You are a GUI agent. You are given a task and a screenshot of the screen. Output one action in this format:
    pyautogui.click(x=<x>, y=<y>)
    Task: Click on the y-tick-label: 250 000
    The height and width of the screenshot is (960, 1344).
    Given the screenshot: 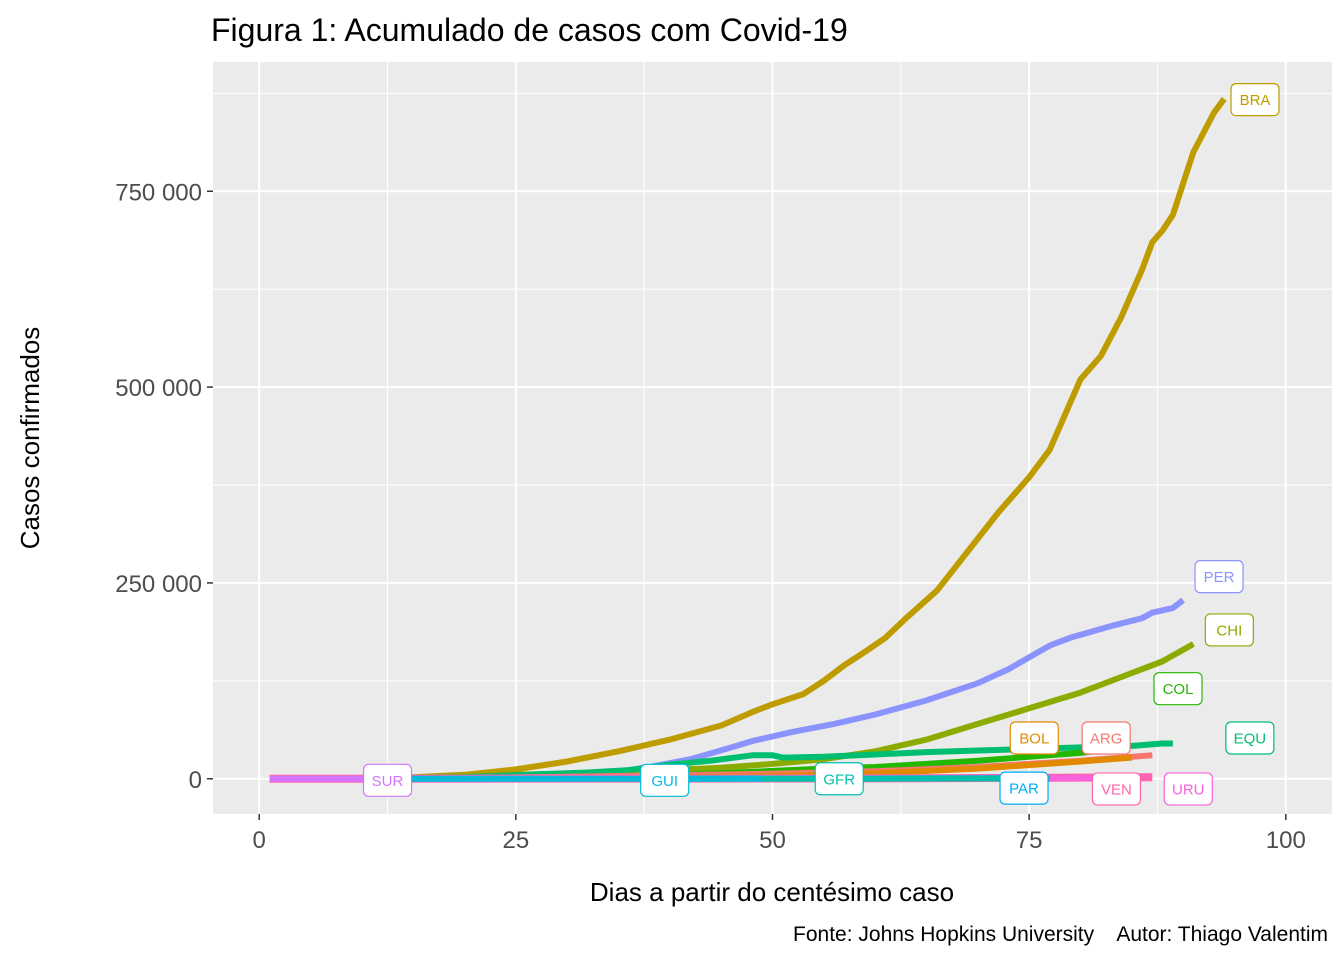 What is the action you would take?
    pyautogui.click(x=158, y=584)
    